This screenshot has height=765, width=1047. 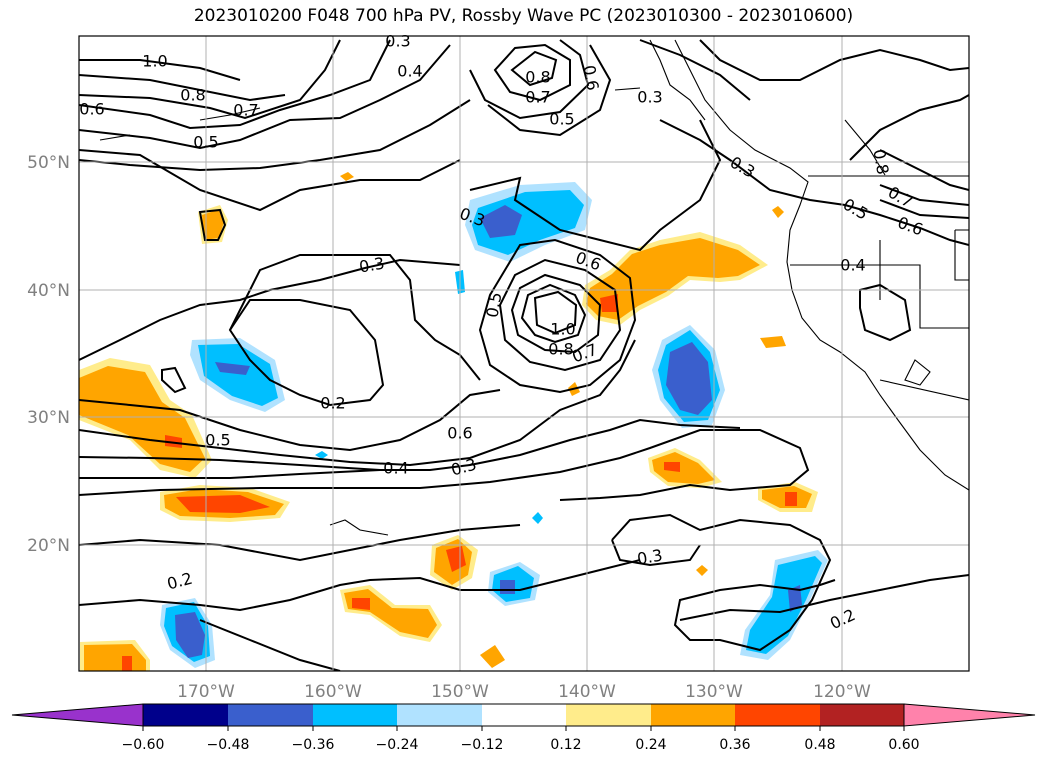 I want to click on colorbar-tick-label: 0.24, so click(x=650, y=745).